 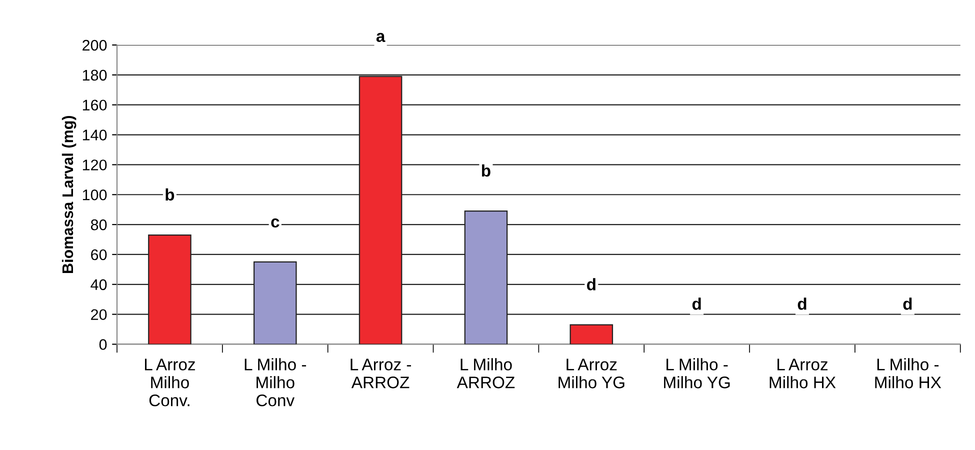 I want to click on y-tick-label: 180, so click(x=94, y=75).